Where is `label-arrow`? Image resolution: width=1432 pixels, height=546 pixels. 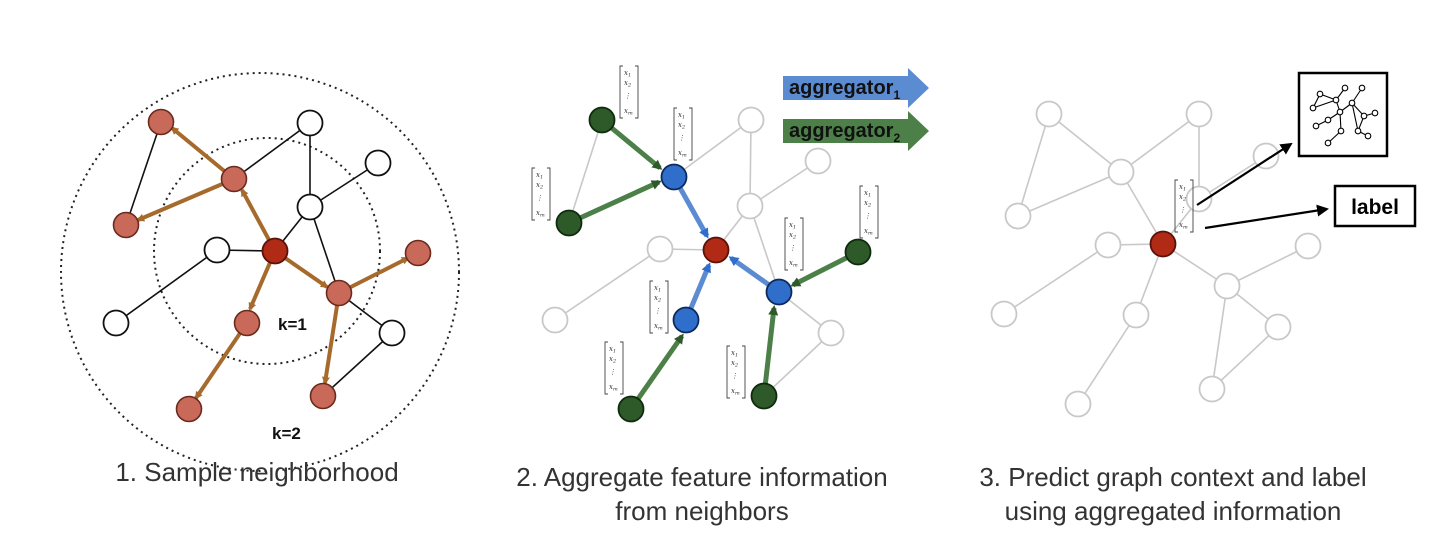 label-arrow is located at coordinates (1266, 217).